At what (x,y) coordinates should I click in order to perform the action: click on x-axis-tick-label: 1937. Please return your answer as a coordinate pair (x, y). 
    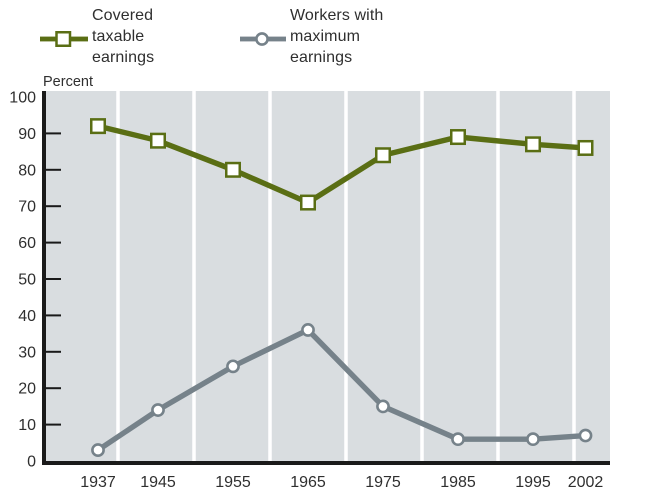
    Looking at the image, I should click on (98, 482).